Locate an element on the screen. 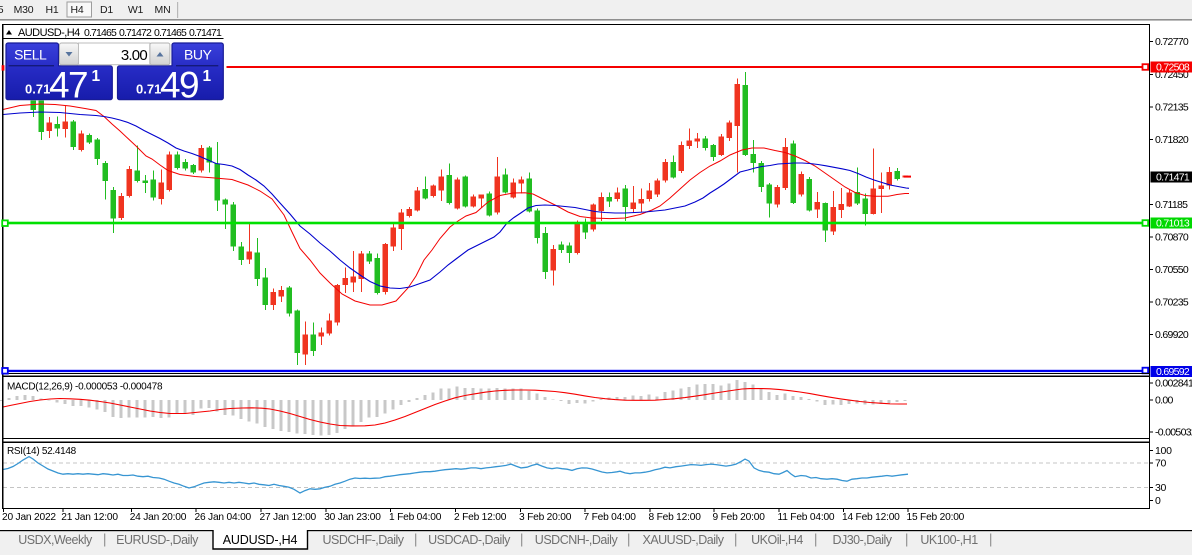 This screenshot has width=1192, height=560. svg-text: 27 Jan 12:00 is located at coordinates (288, 517).